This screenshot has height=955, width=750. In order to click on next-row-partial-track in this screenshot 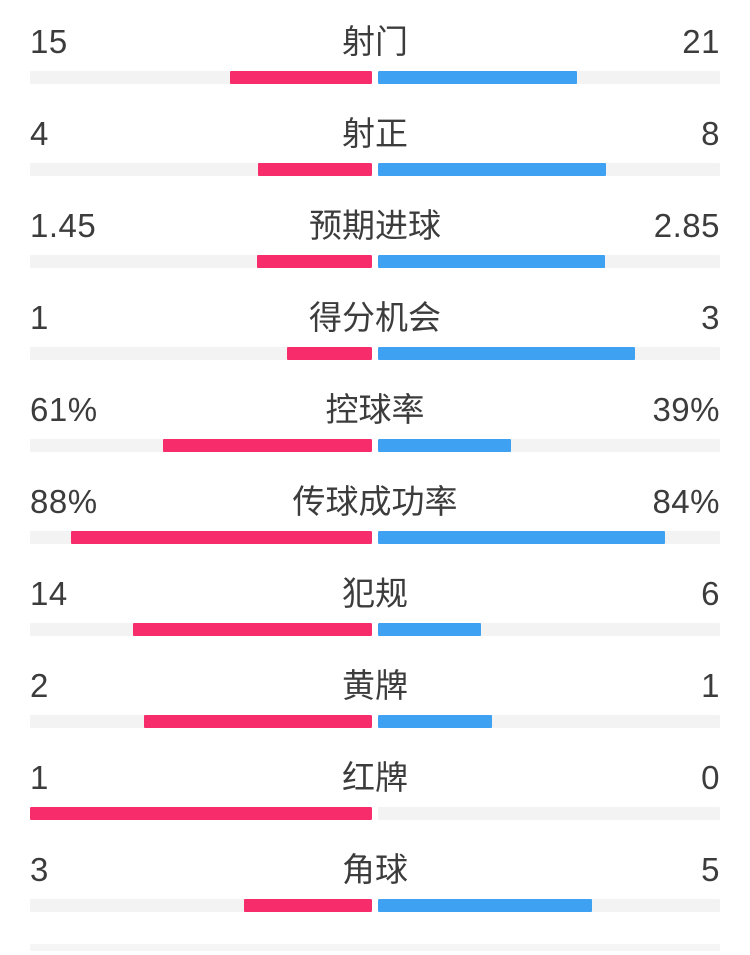, I will do `click(375, 947)`.